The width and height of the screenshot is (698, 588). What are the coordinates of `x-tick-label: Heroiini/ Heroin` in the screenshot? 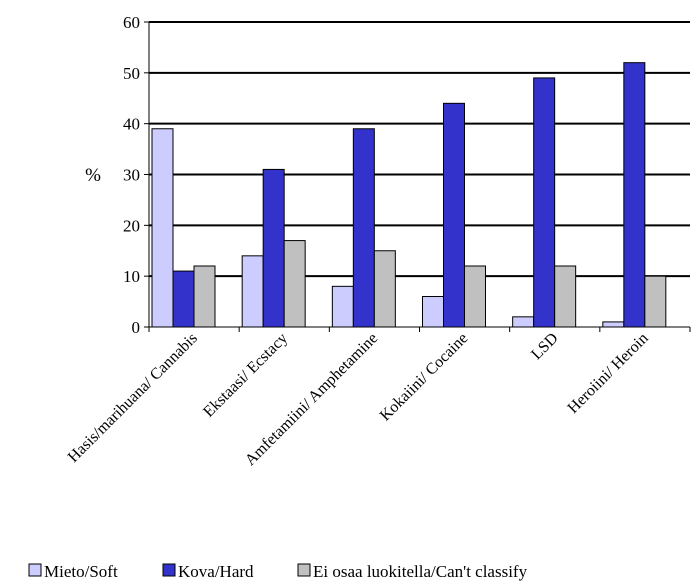 It's located at (608, 373).